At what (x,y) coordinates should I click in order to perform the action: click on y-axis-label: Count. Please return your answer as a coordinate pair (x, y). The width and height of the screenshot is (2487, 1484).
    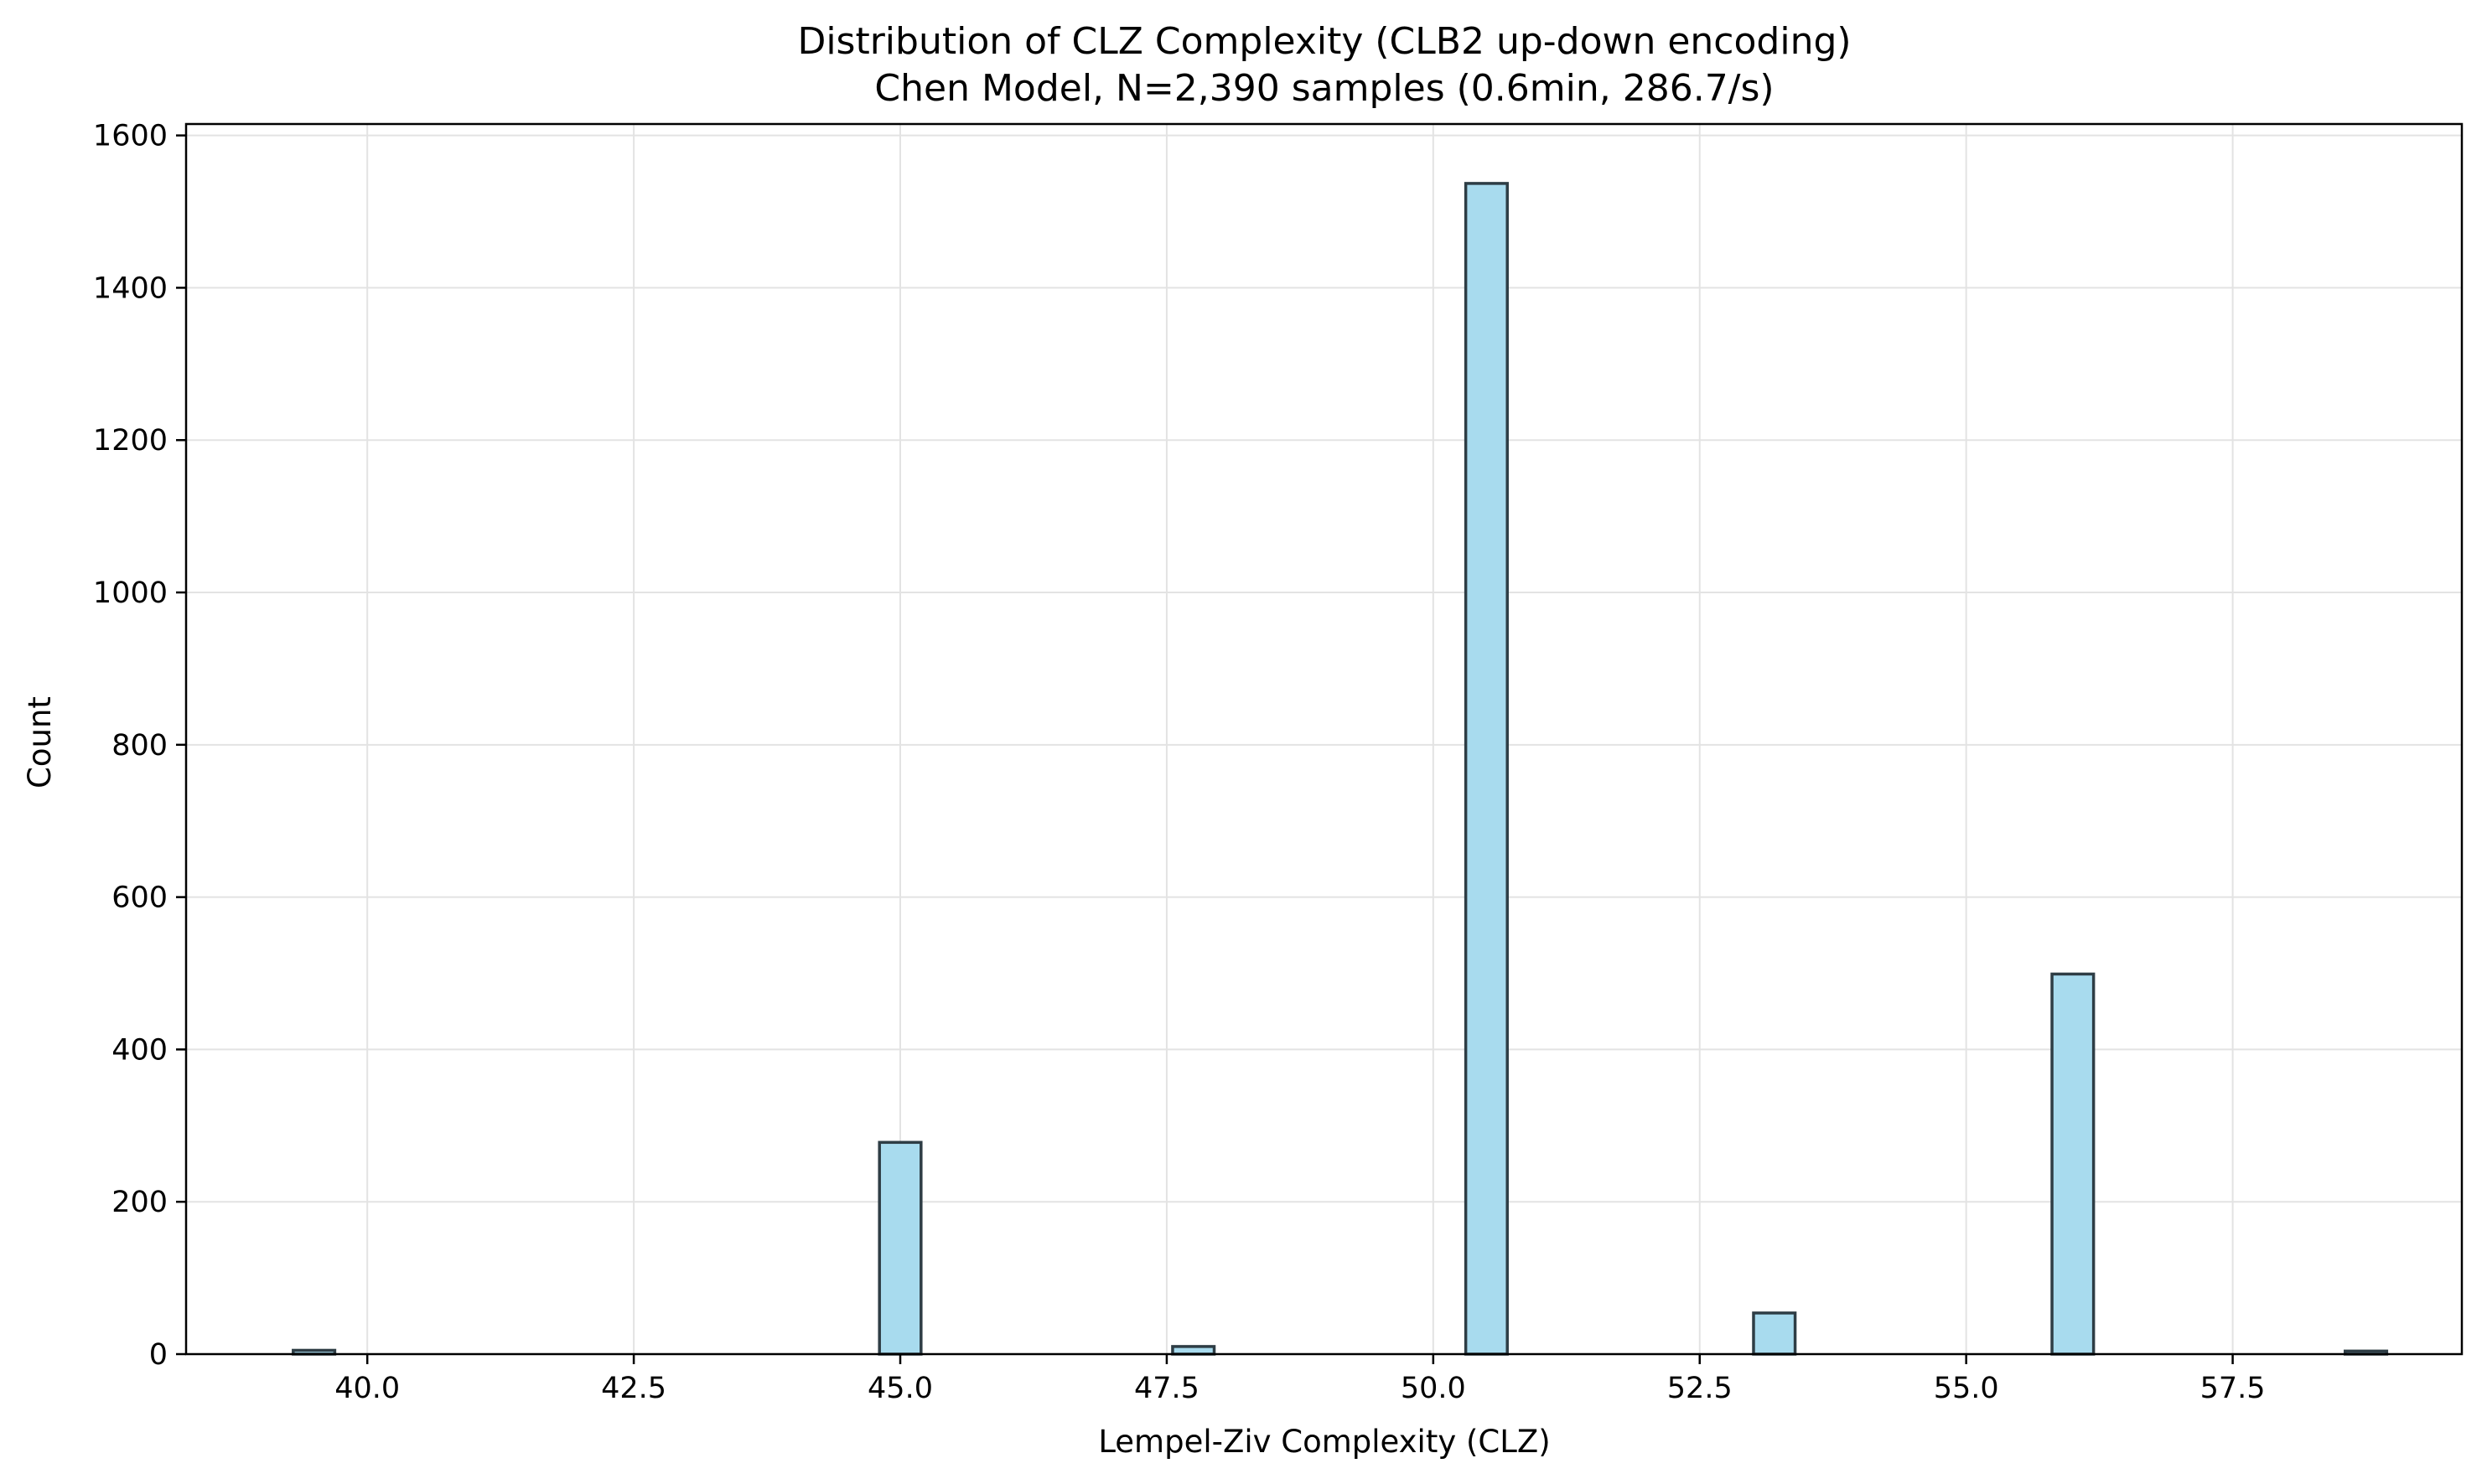
    Looking at the image, I should click on (40, 743).